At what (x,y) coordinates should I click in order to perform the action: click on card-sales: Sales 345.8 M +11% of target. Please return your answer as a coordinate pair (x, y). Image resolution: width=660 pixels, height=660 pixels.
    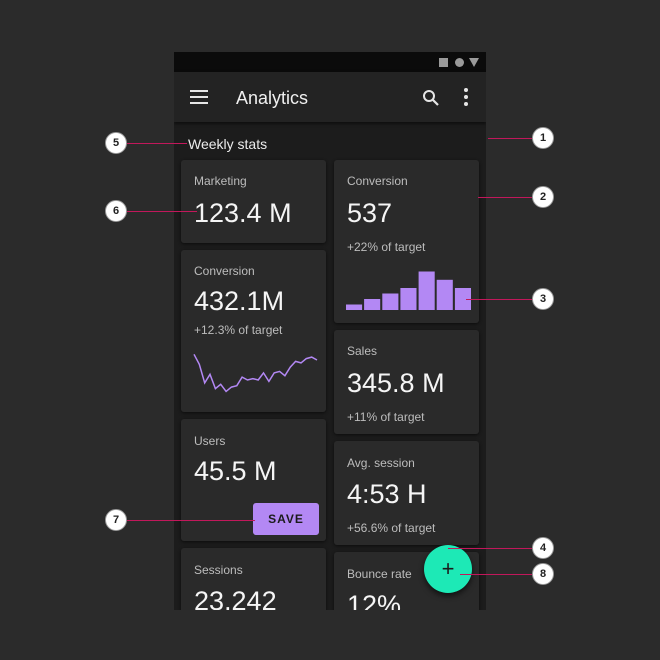
    Looking at the image, I should click on (406, 382).